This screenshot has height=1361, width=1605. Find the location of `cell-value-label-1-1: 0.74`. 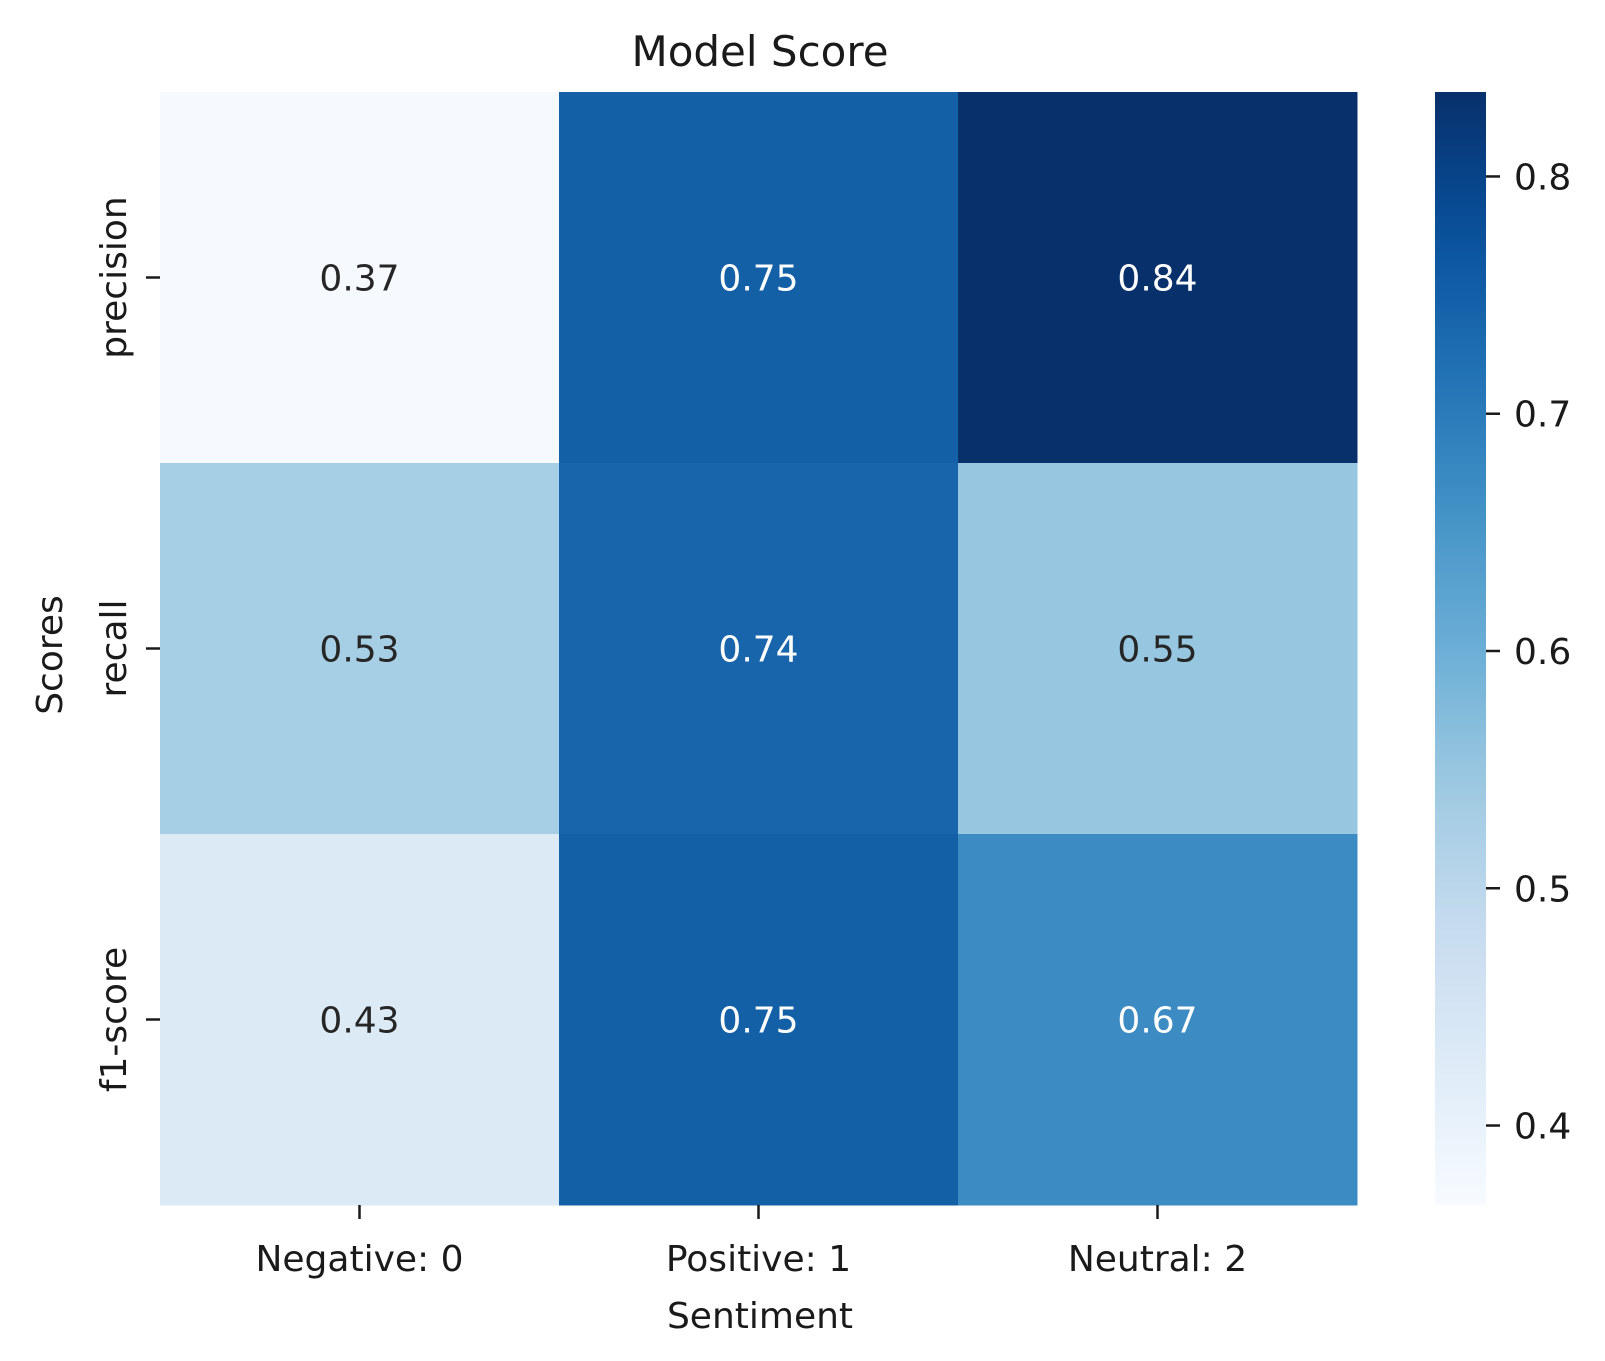

cell-value-label-1-1: 0.74 is located at coordinates (758, 650).